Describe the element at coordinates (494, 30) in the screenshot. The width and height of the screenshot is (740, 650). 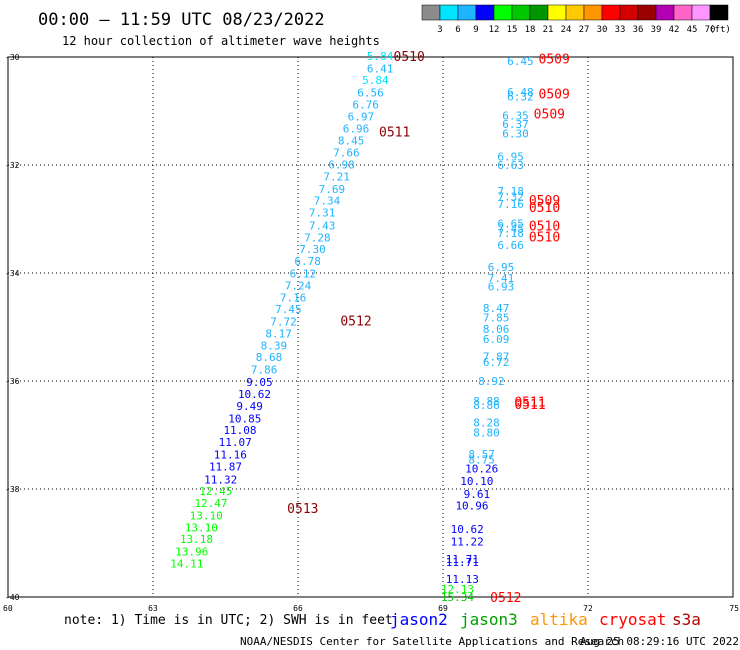
I see `colorbar-label: 12` at that location.